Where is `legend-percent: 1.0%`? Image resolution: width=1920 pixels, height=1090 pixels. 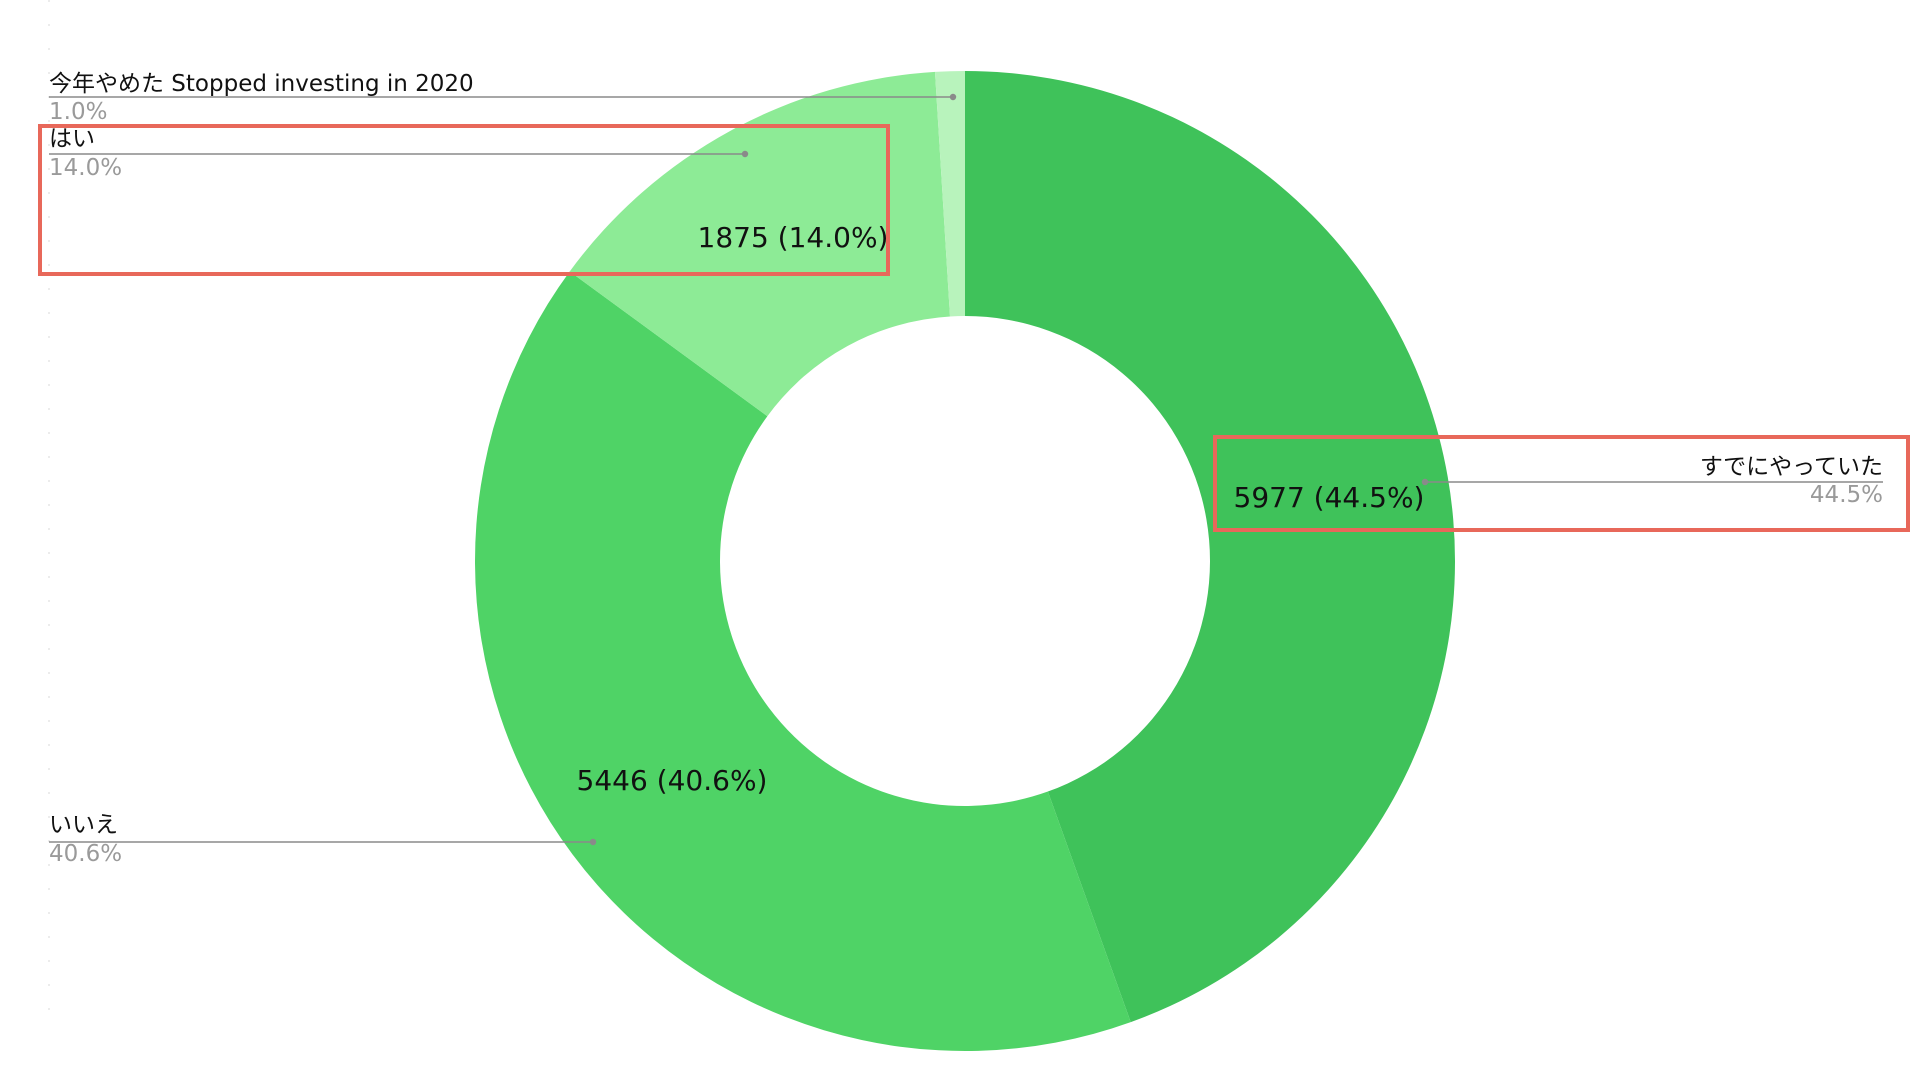 legend-percent: 1.0% is located at coordinates (78, 112).